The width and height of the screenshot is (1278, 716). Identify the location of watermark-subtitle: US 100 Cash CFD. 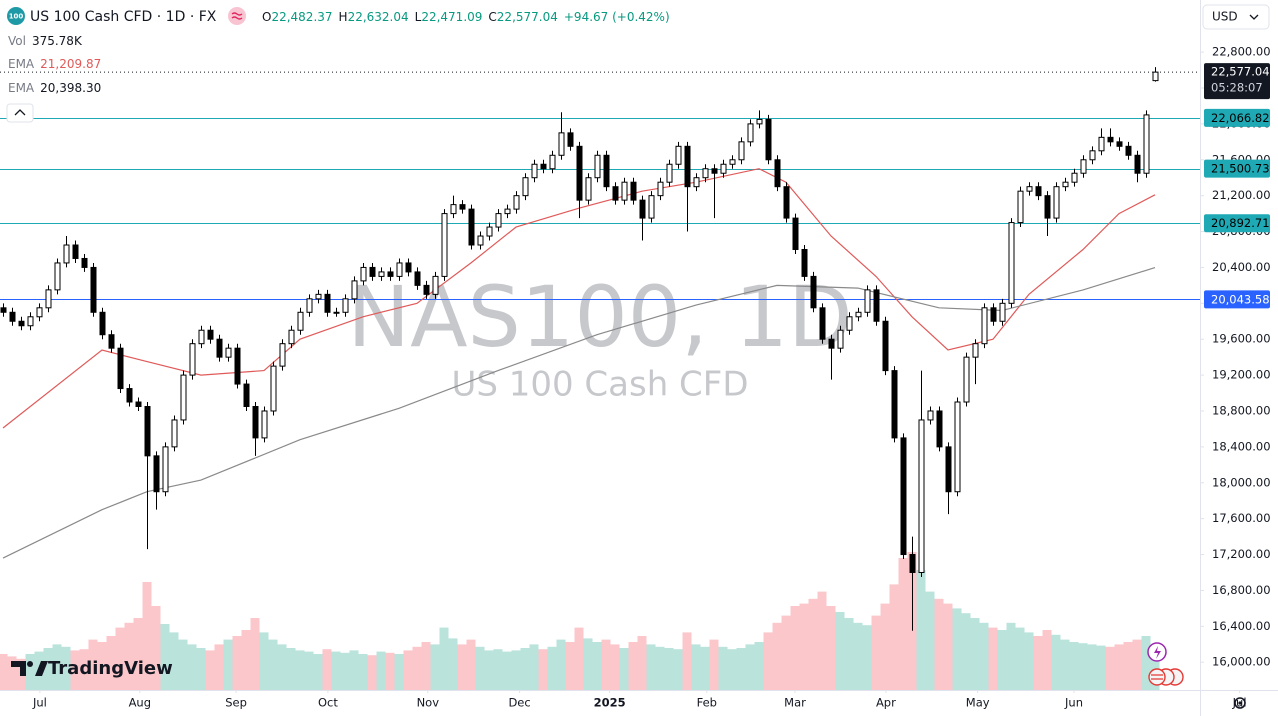
(599, 385).